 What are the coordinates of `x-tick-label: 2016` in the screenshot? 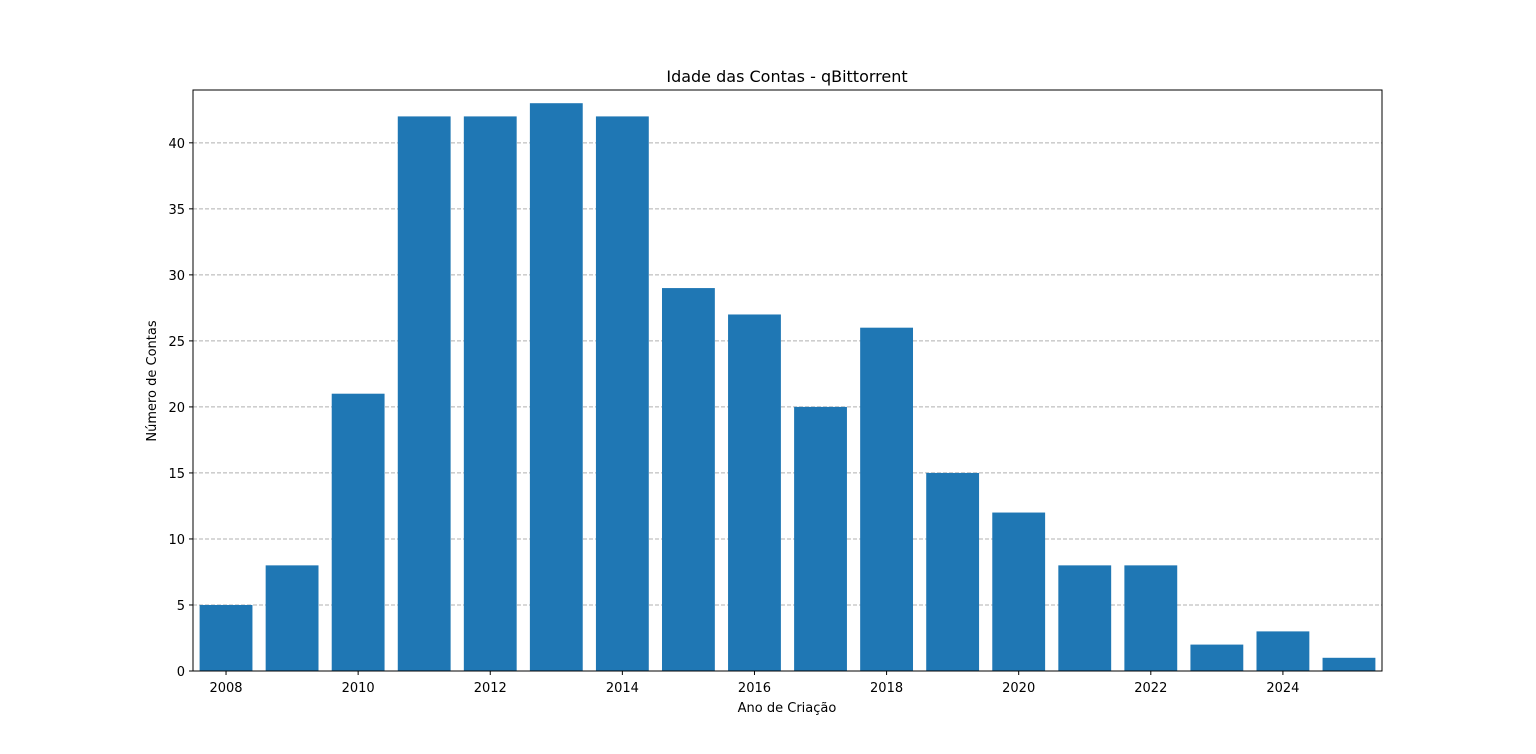 It's located at (754, 688).